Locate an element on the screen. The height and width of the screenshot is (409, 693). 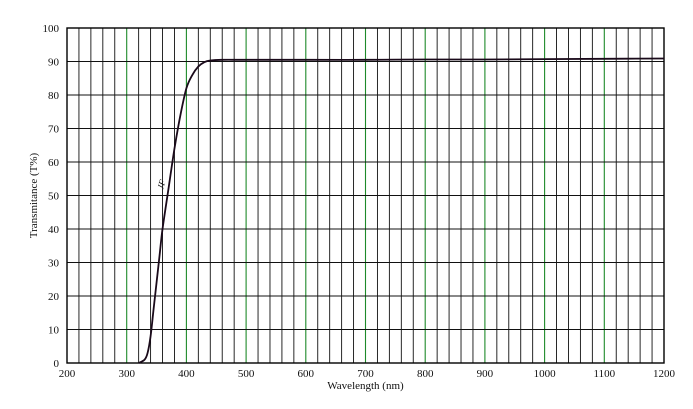
x-tick-labels: 200 300 400 500 600 700 800 900 1000 1100 1200 is located at coordinates (367, 374).